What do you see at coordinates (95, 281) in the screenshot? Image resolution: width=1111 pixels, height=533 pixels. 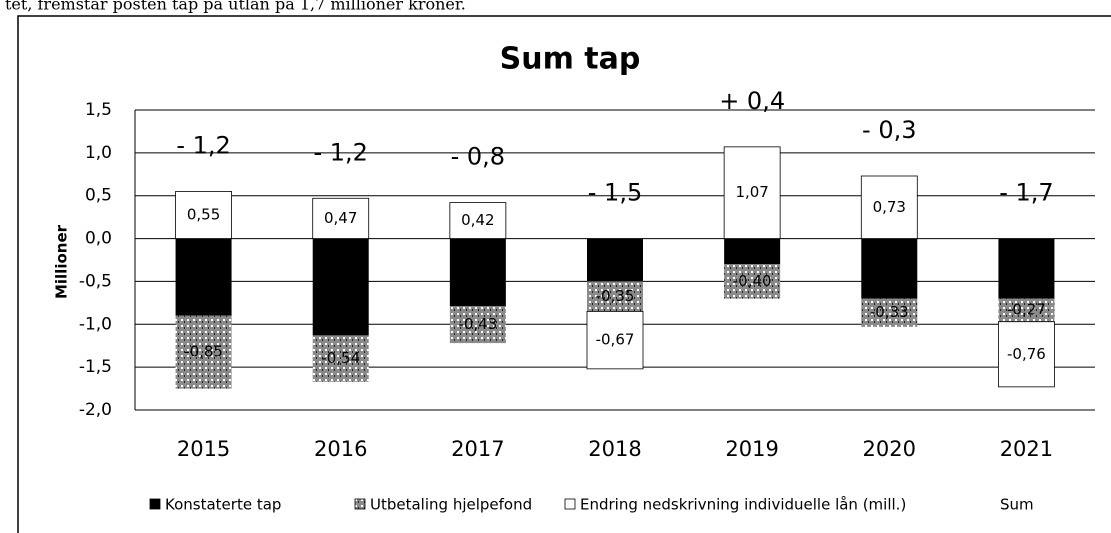 I see `y-tick-label: -0,5` at bounding box center [95, 281].